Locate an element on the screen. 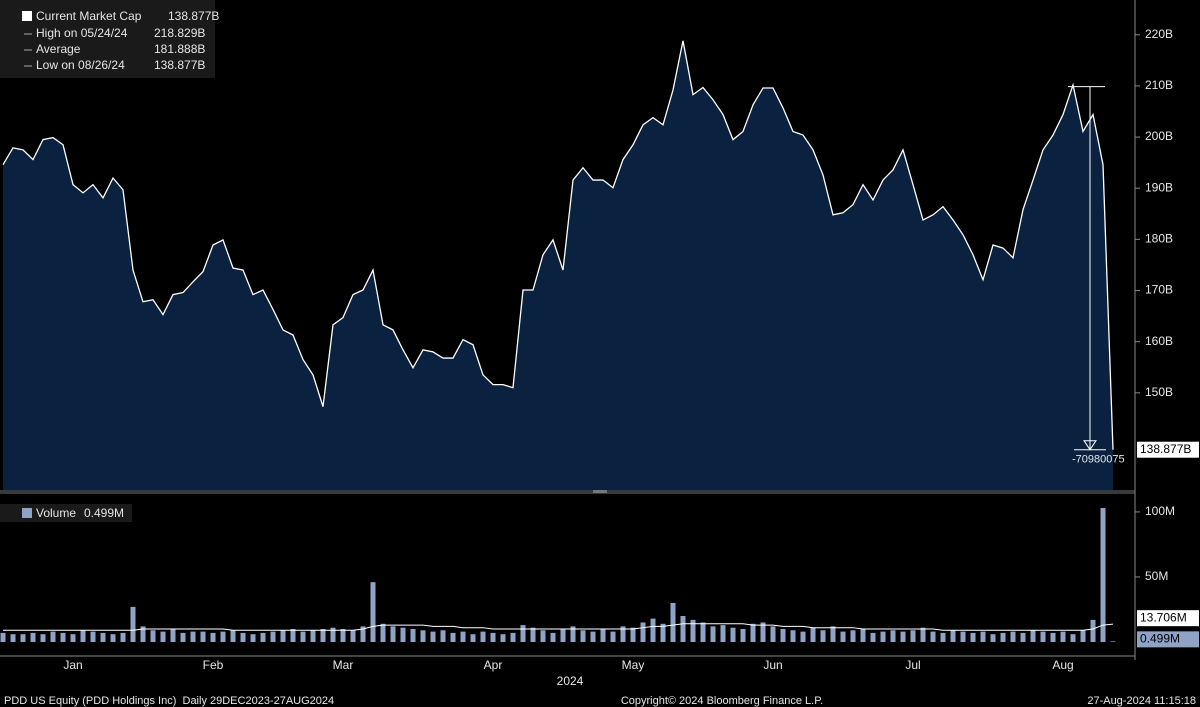  x-tick-label: Mar is located at coordinates (343, 665).